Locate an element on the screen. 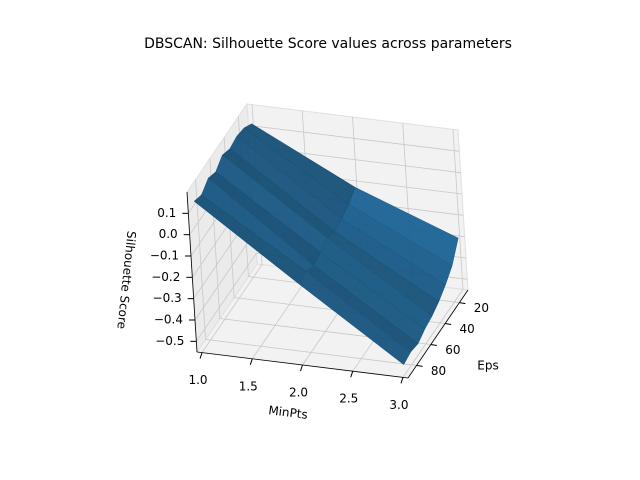  z-tick-label: 0.0 is located at coordinates (168, 234).